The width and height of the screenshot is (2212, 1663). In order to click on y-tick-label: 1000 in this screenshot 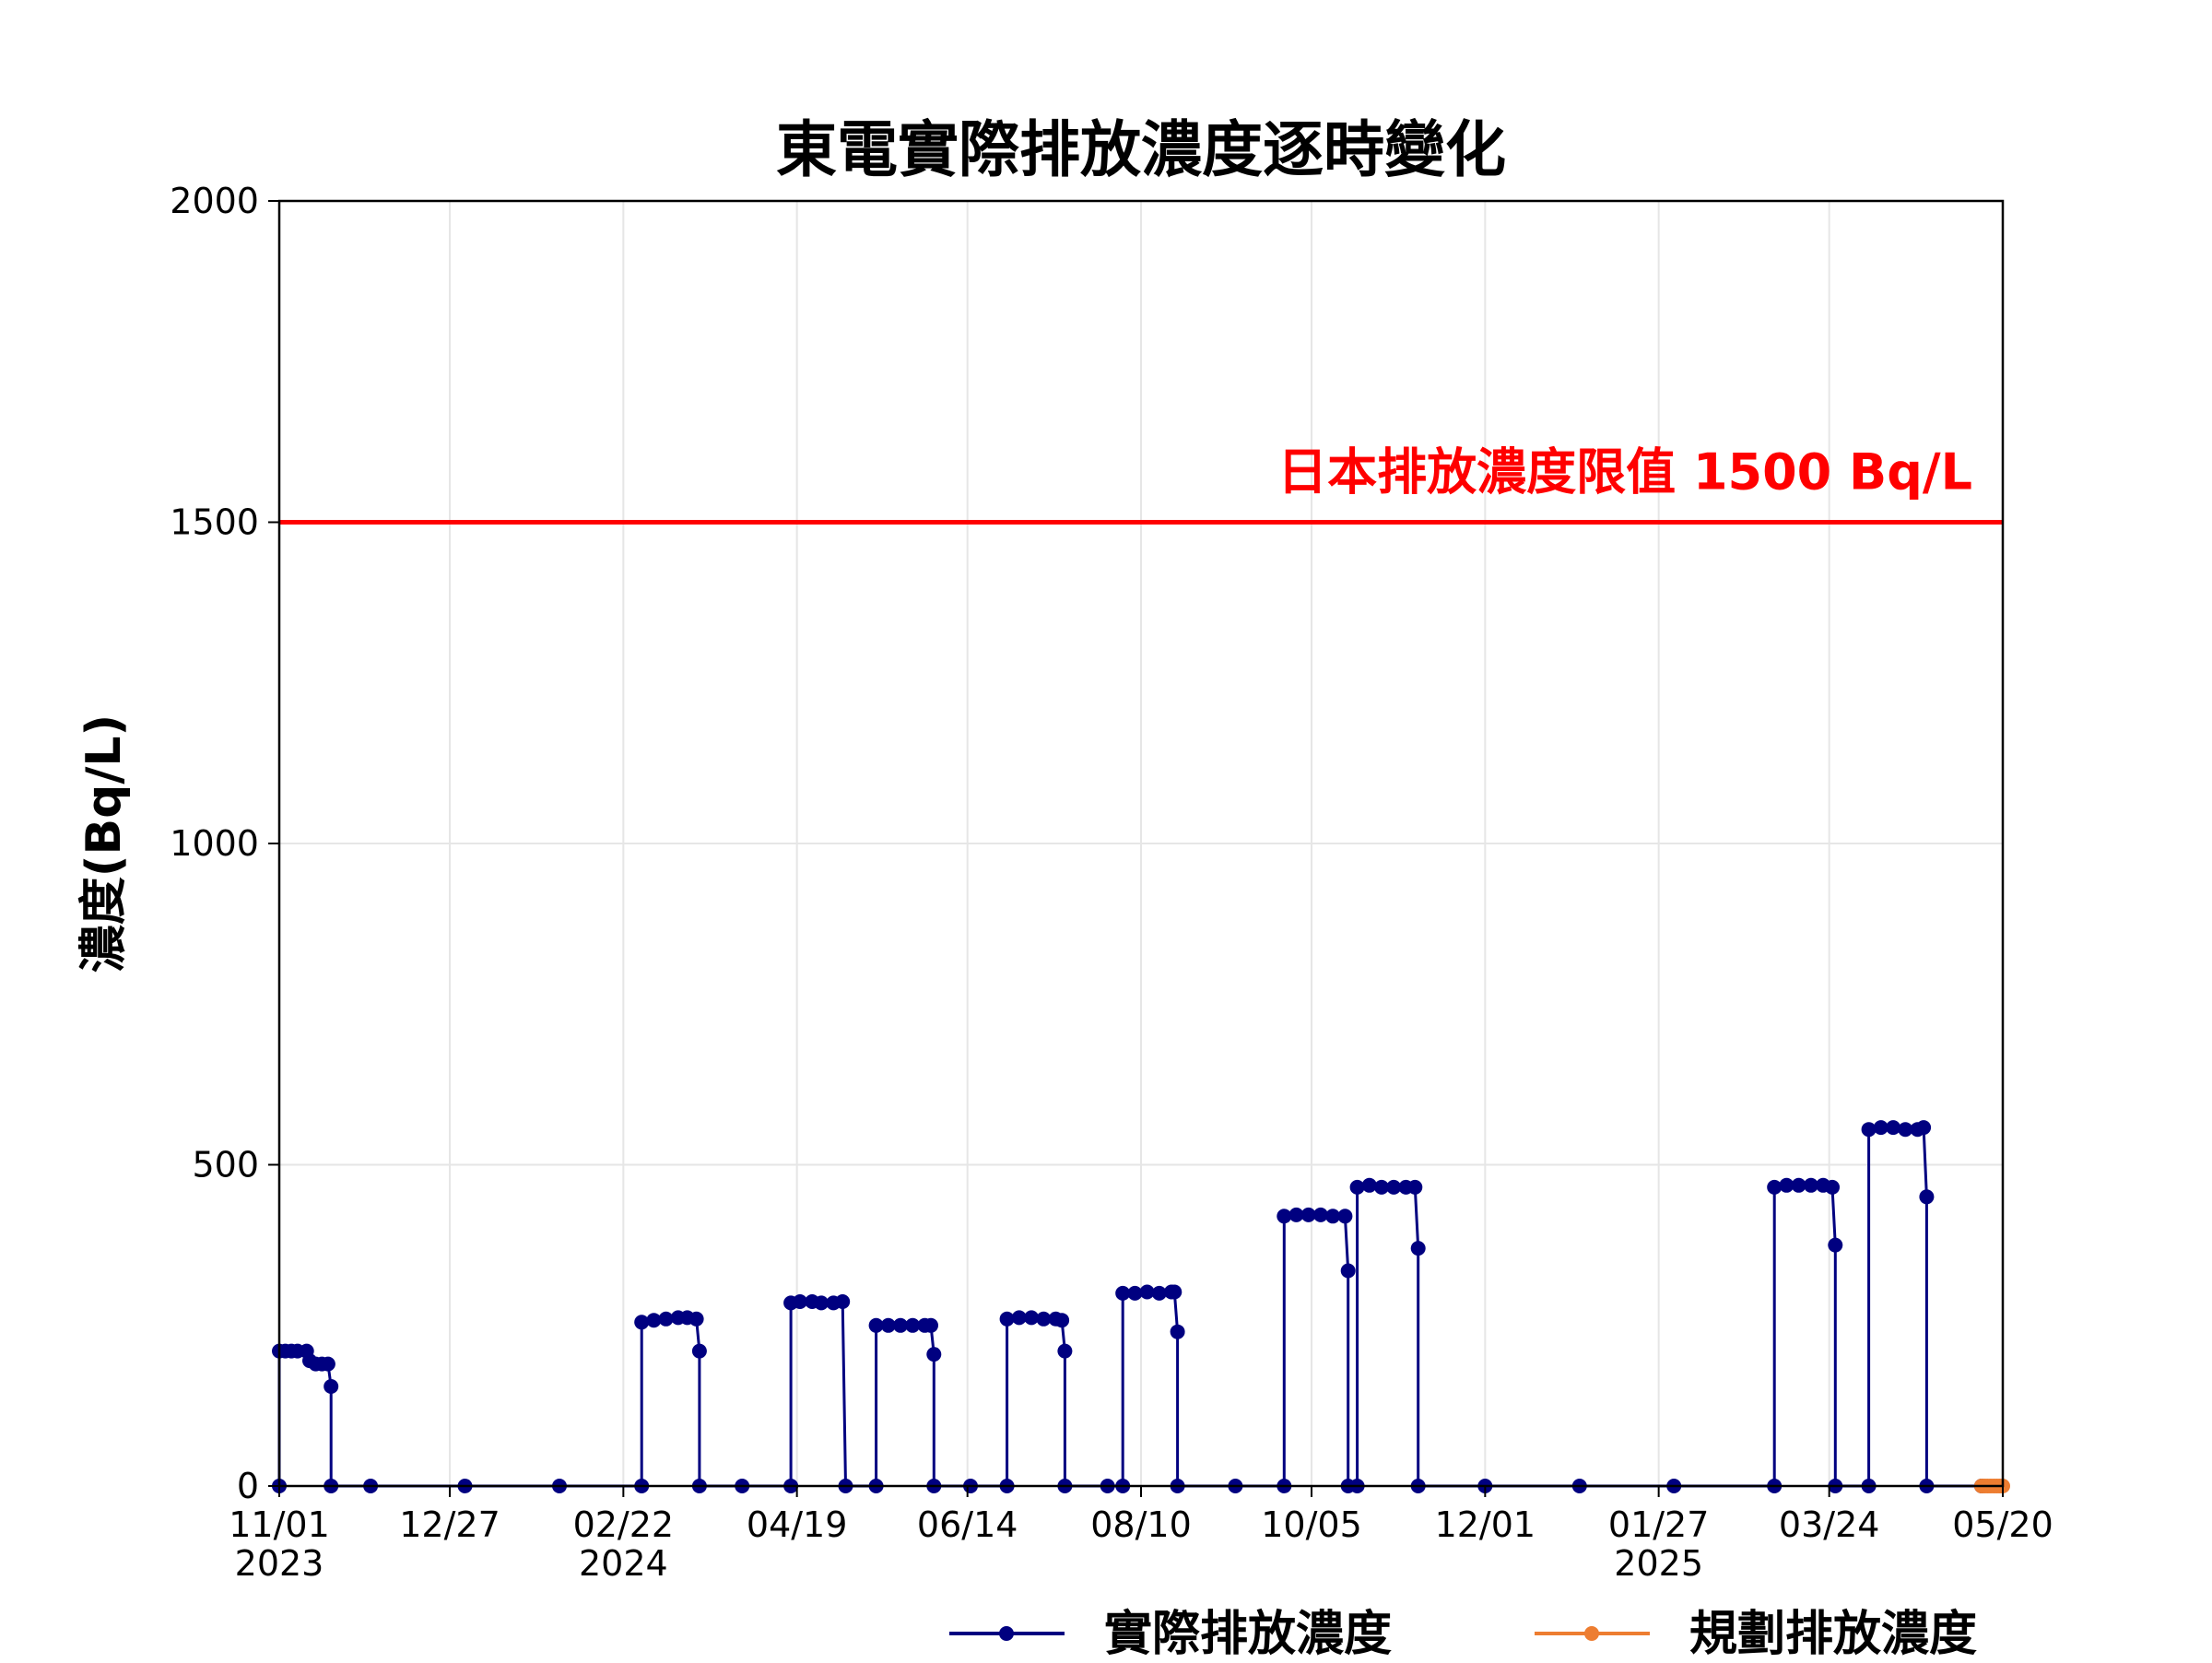, I will do `click(214, 843)`.